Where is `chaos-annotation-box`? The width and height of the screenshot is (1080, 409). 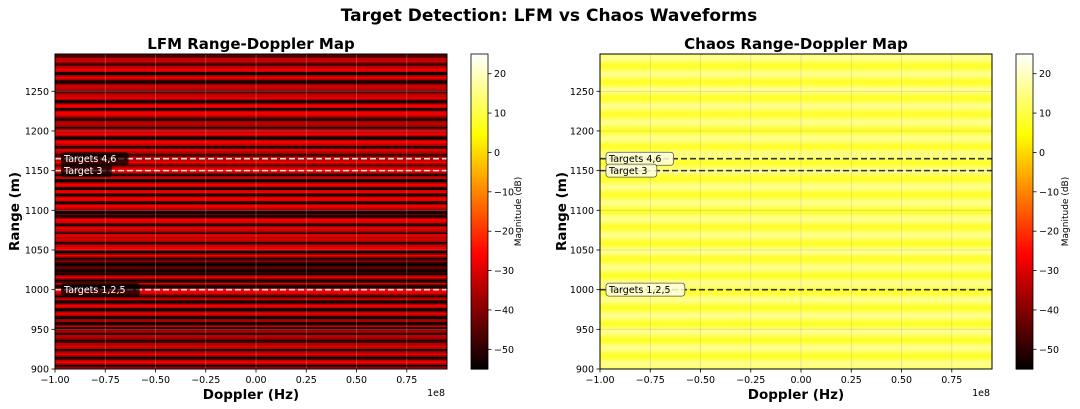 chaos-annotation-box is located at coordinates (645, 289).